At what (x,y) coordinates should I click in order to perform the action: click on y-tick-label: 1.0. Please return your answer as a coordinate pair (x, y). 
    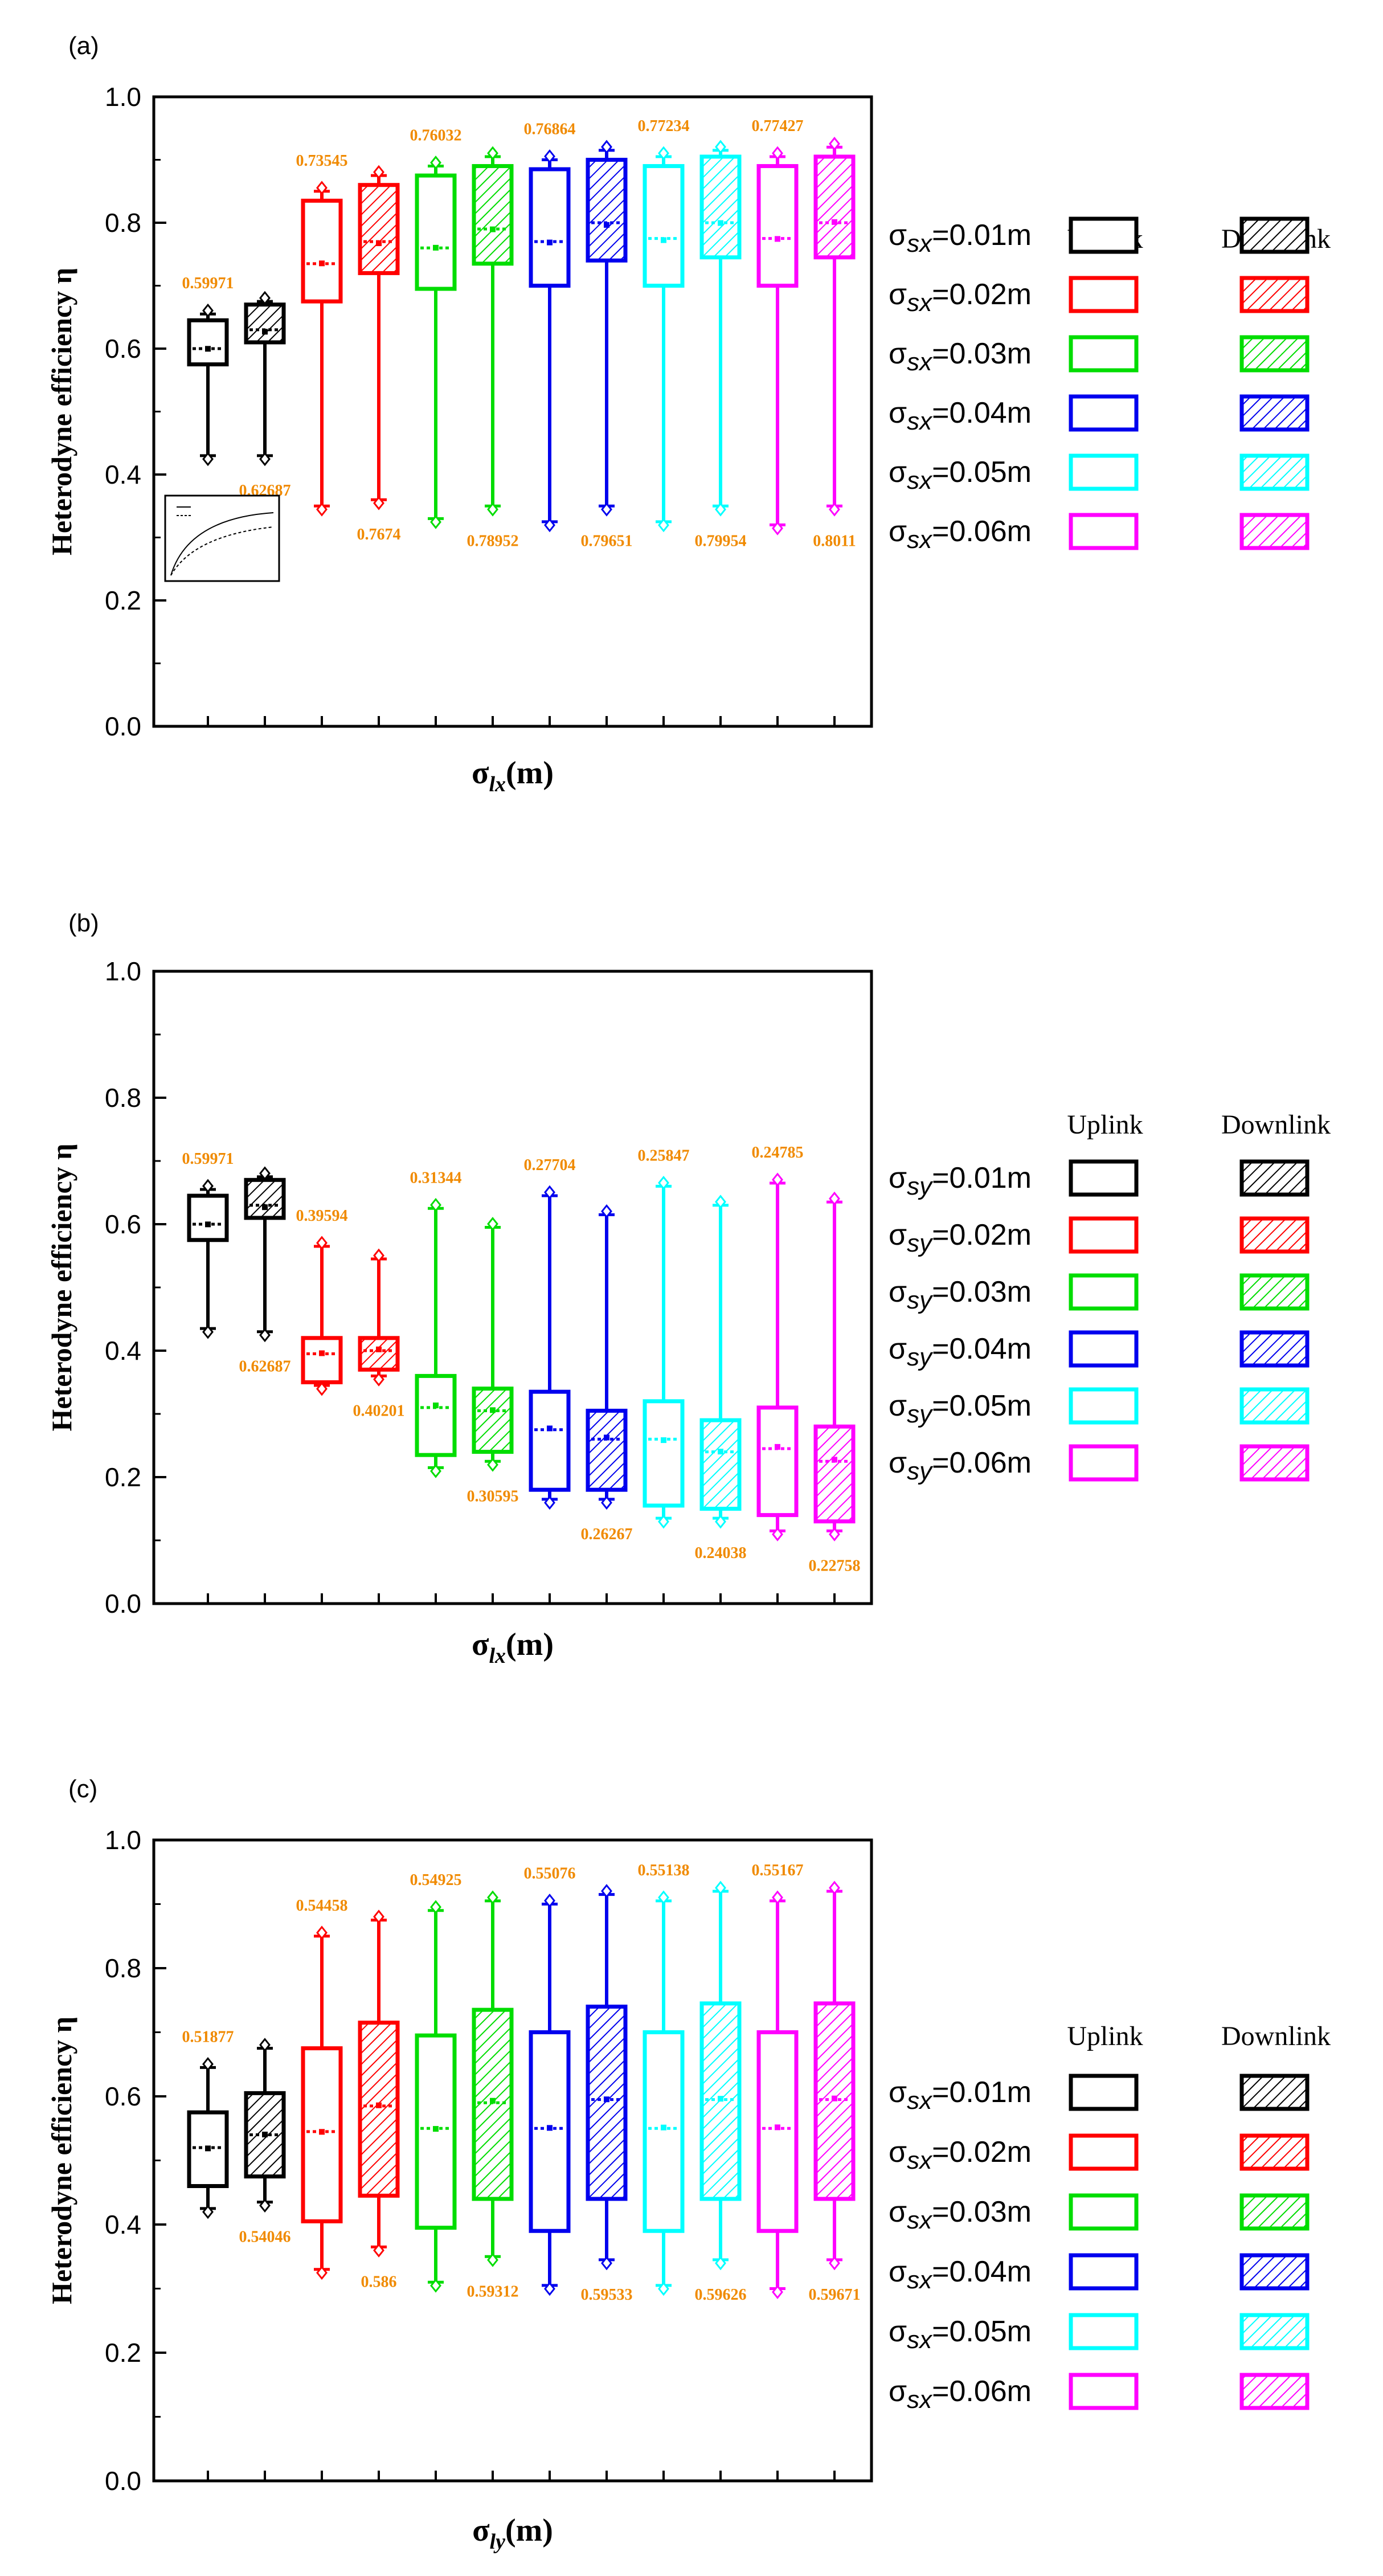
    Looking at the image, I should click on (123, 971).